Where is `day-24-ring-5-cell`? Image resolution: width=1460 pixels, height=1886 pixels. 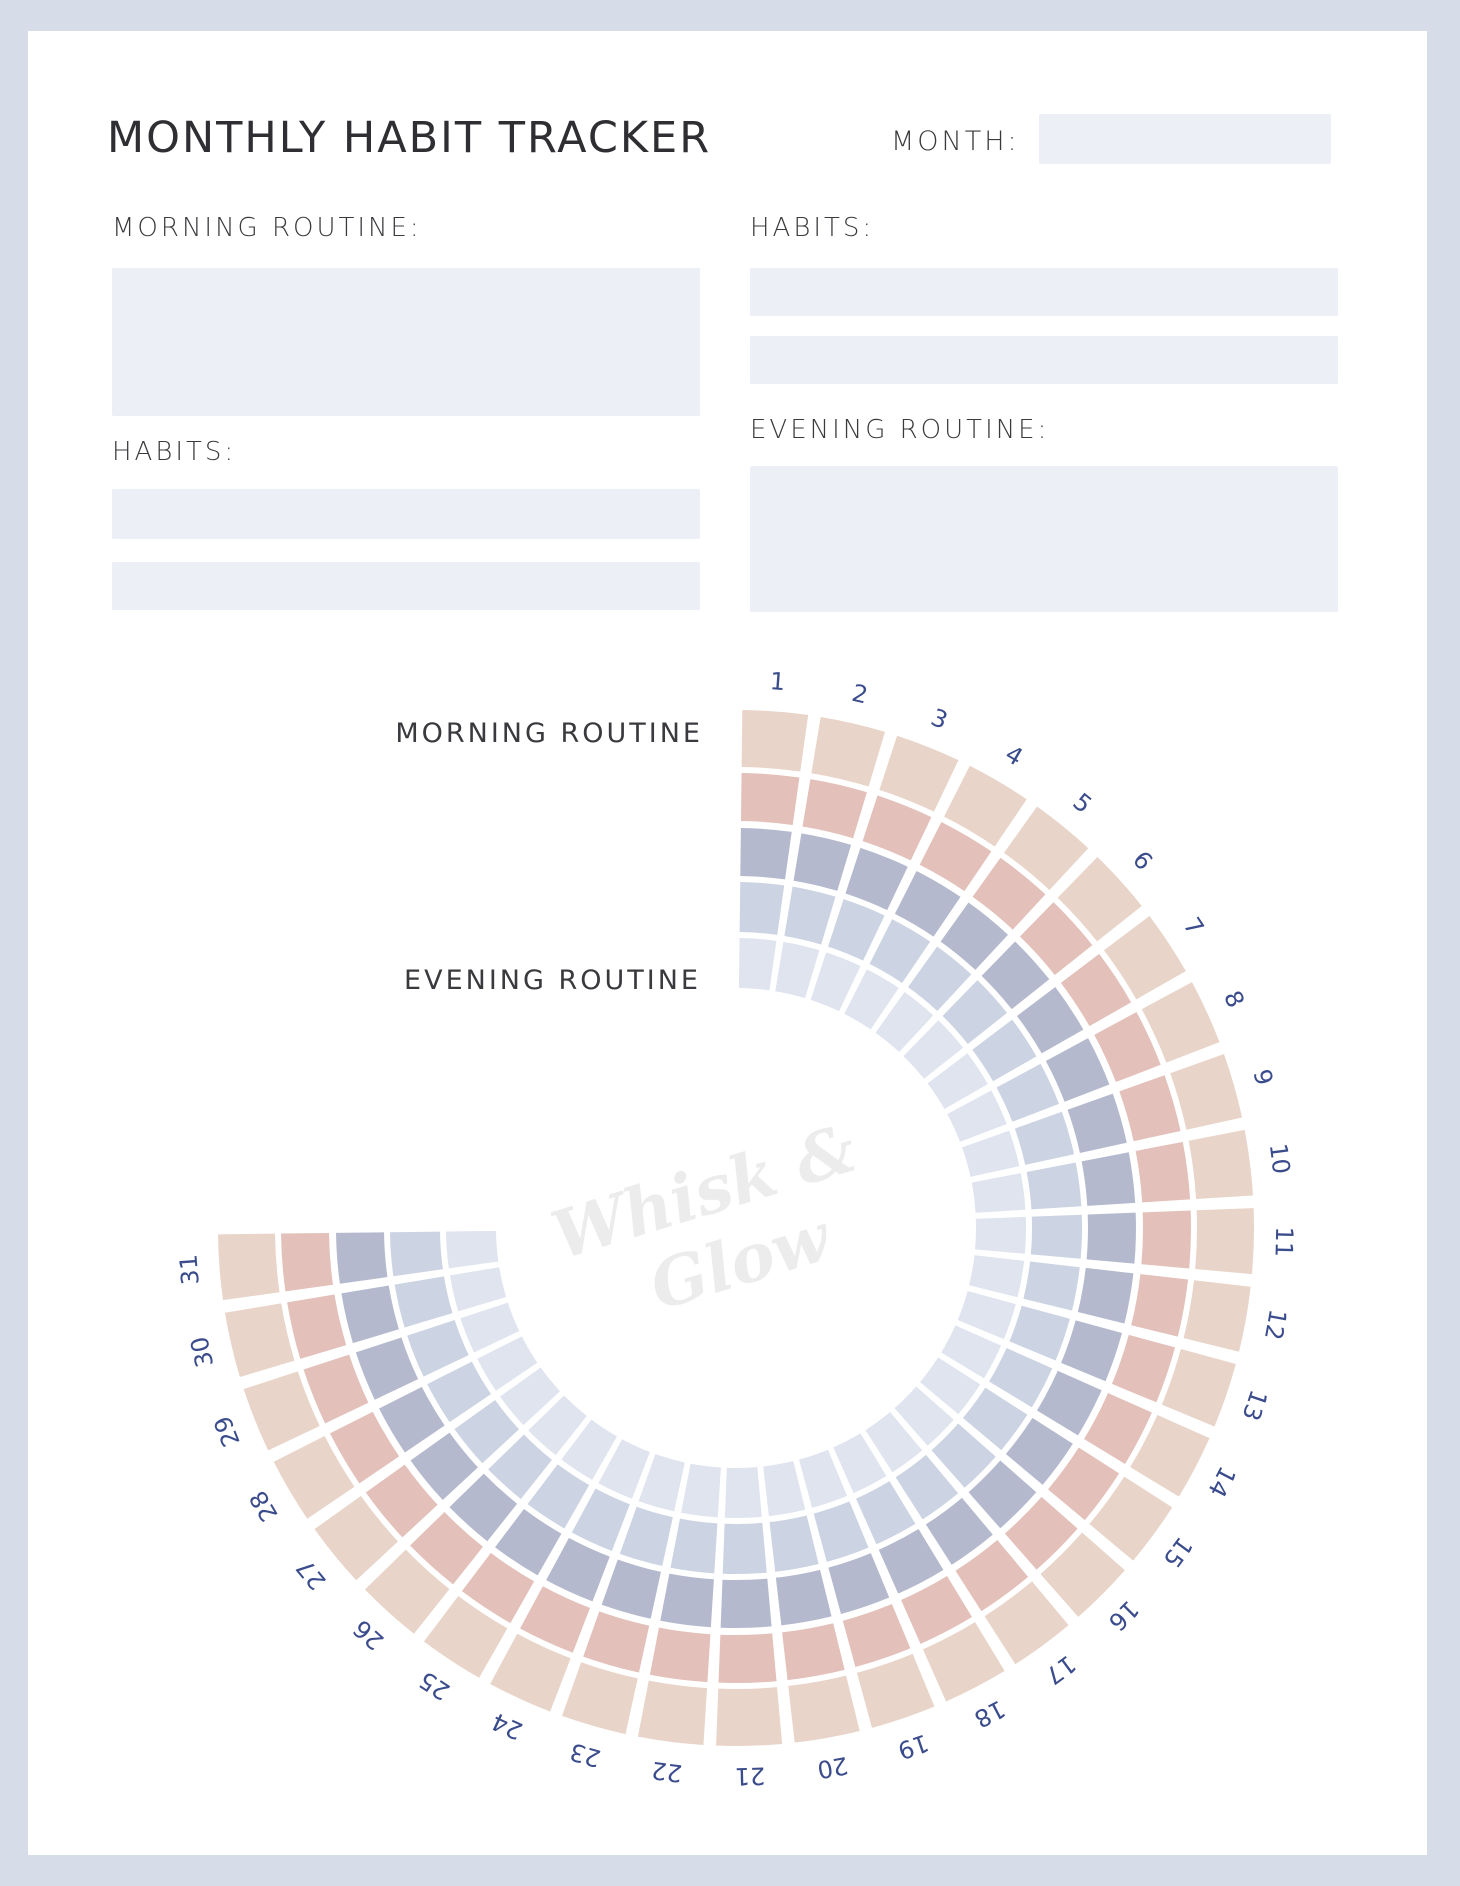
day-24-ring-5-cell is located at coordinates (624, 1469).